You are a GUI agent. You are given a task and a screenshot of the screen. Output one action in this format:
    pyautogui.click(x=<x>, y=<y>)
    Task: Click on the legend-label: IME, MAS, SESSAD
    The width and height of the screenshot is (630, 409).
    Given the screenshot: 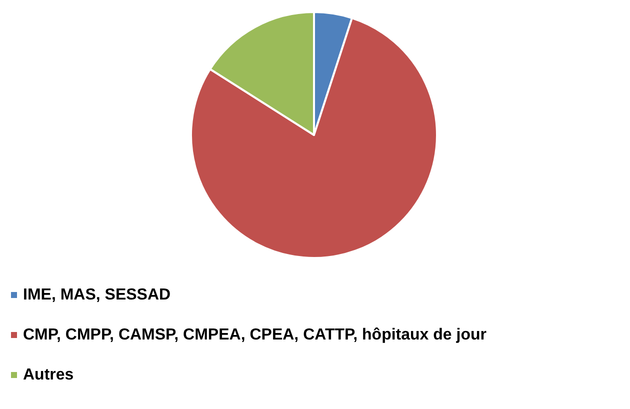 What is the action you would take?
    pyautogui.click(x=97, y=295)
    